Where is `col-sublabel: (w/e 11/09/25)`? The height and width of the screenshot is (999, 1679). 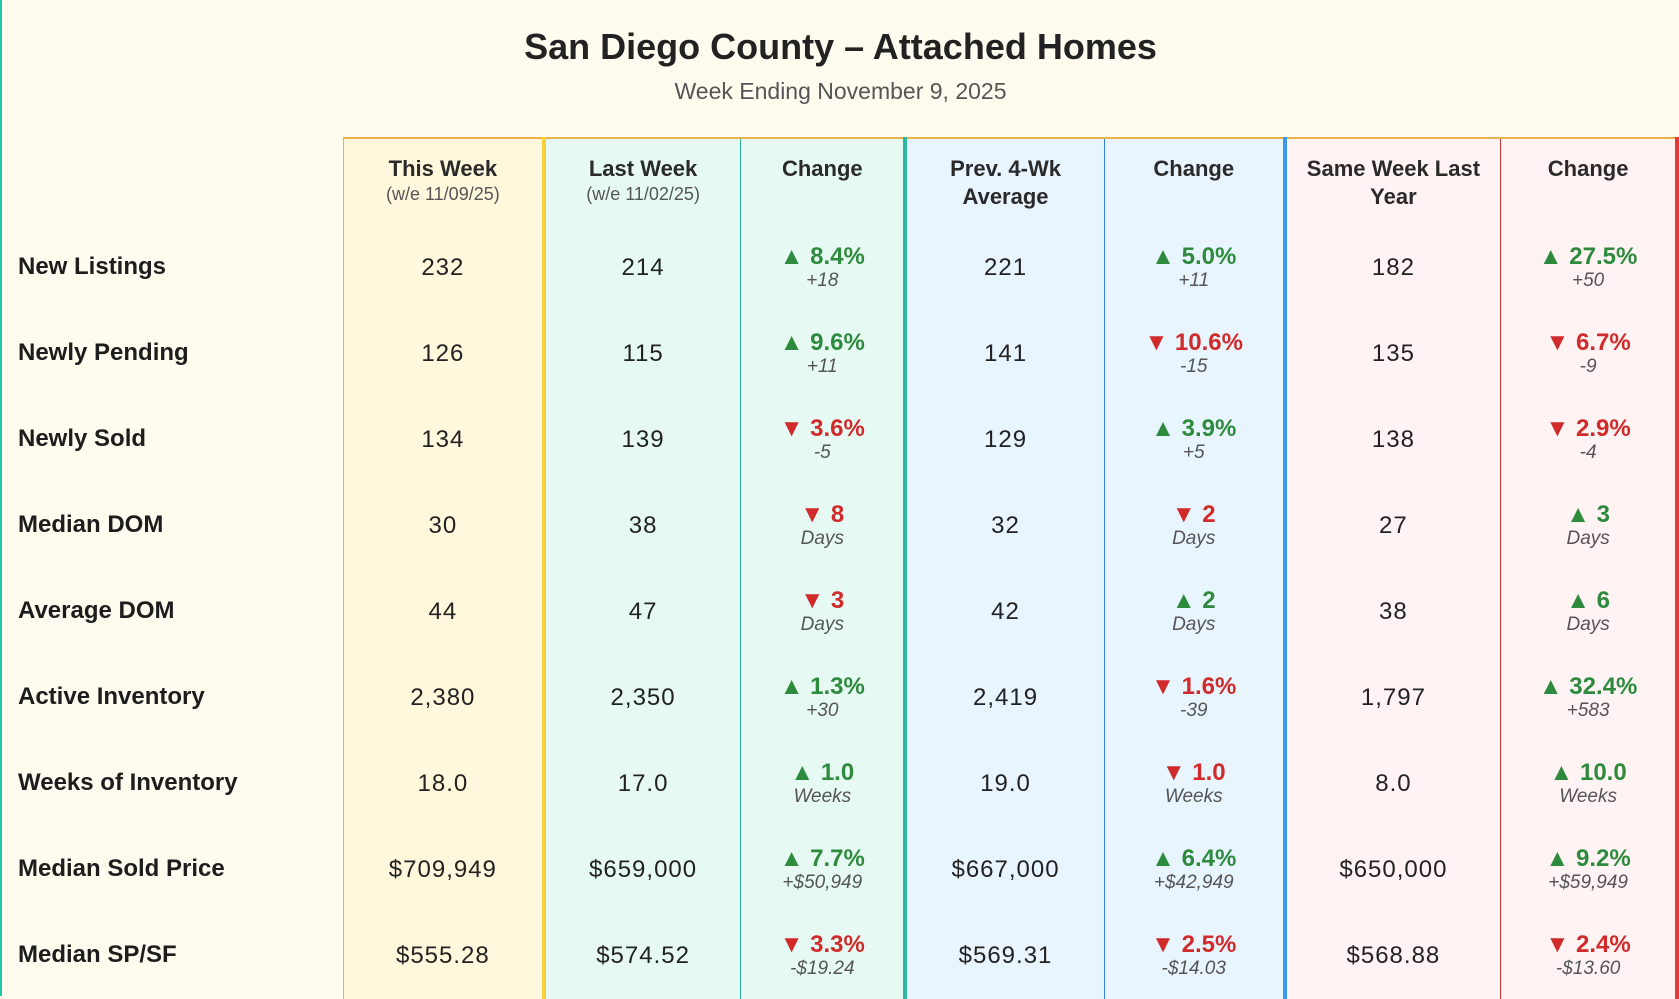 col-sublabel: (w/e 11/09/25) is located at coordinates (442, 194).